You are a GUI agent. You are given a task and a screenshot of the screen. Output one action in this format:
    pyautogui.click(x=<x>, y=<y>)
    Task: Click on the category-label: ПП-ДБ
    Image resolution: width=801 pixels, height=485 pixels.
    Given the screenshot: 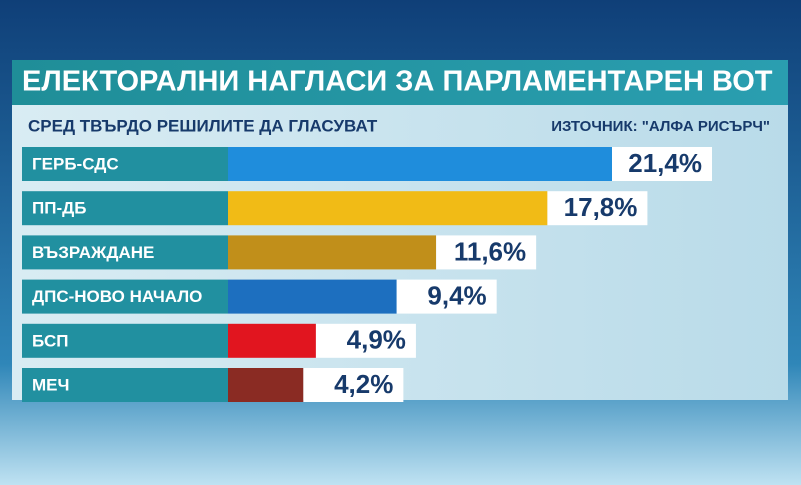 What is the action you would take?
    pyautogui.click(x=59, y=208)
    